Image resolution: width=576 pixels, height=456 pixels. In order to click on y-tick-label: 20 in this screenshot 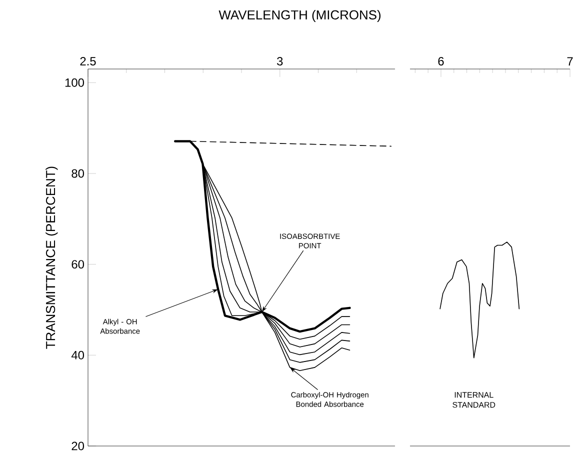, I will do `click(78, 446)`.